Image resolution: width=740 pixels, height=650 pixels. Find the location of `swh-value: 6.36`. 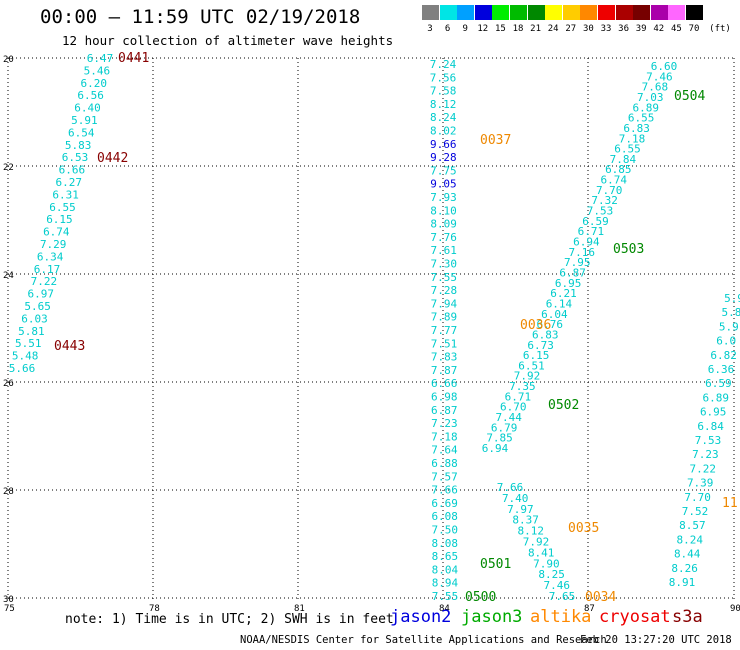

swh-value: 6.36 is located at coordinates (721, 369).